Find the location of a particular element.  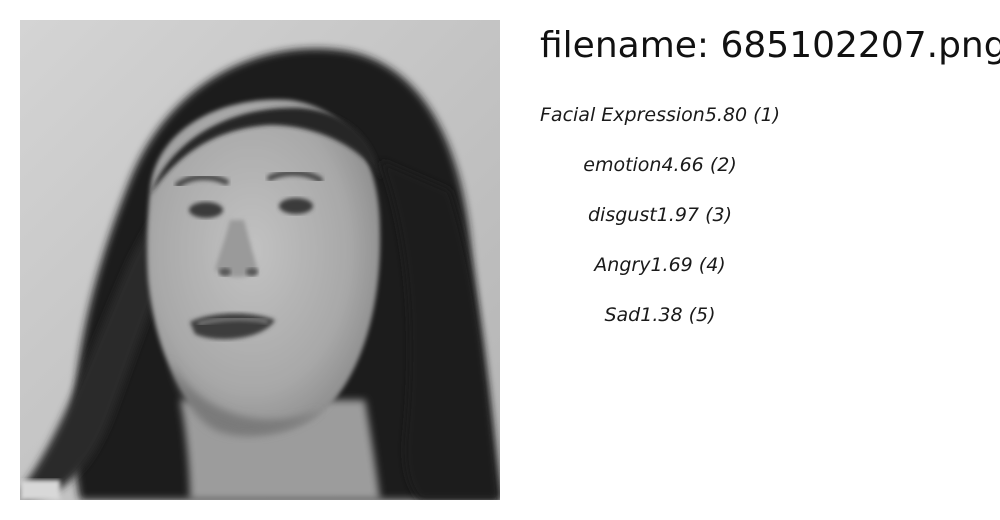

score-value: 1.97 is located at coordinates (678, 215).